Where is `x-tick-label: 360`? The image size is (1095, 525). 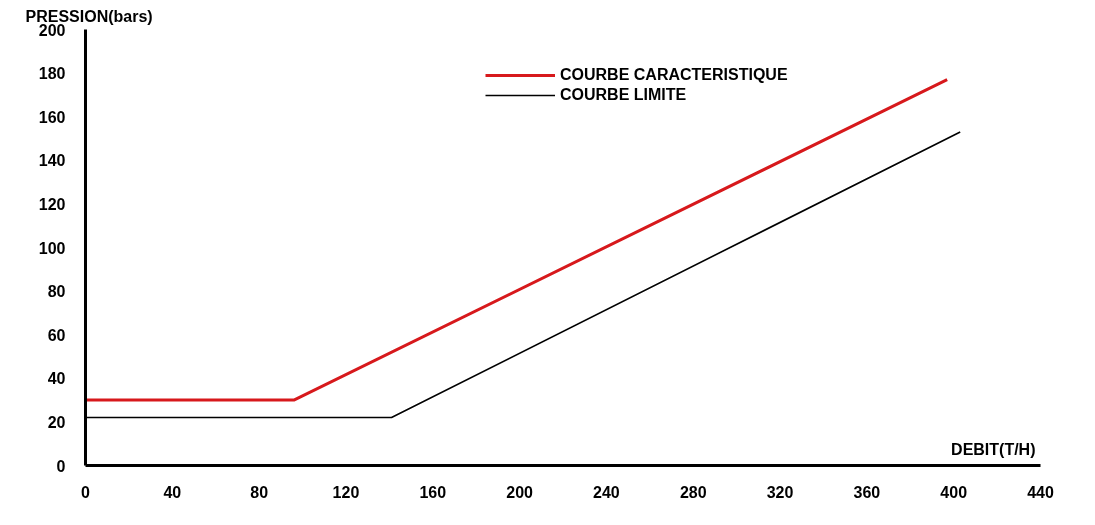 x-tick-label: 360 is located at coordinates (867, 492).